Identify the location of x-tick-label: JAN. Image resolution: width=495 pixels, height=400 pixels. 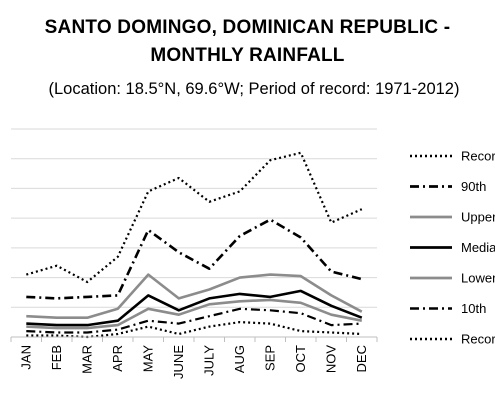
(25, 357).